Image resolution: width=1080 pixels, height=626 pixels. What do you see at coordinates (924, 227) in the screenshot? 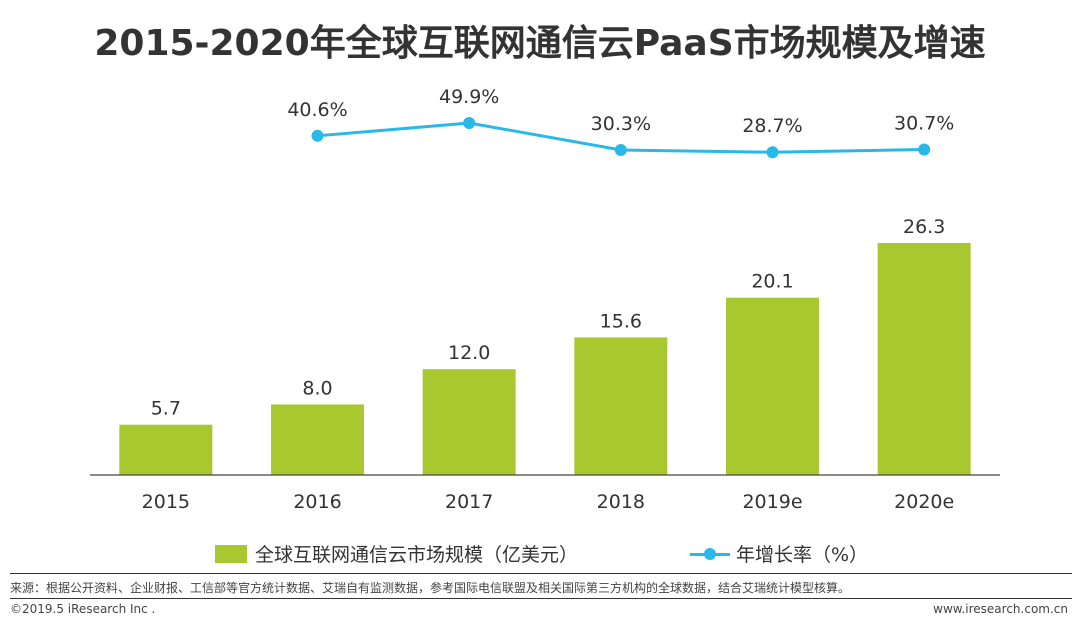
I see `bar-value-label: 26.3` at bounding box center [924, 227].